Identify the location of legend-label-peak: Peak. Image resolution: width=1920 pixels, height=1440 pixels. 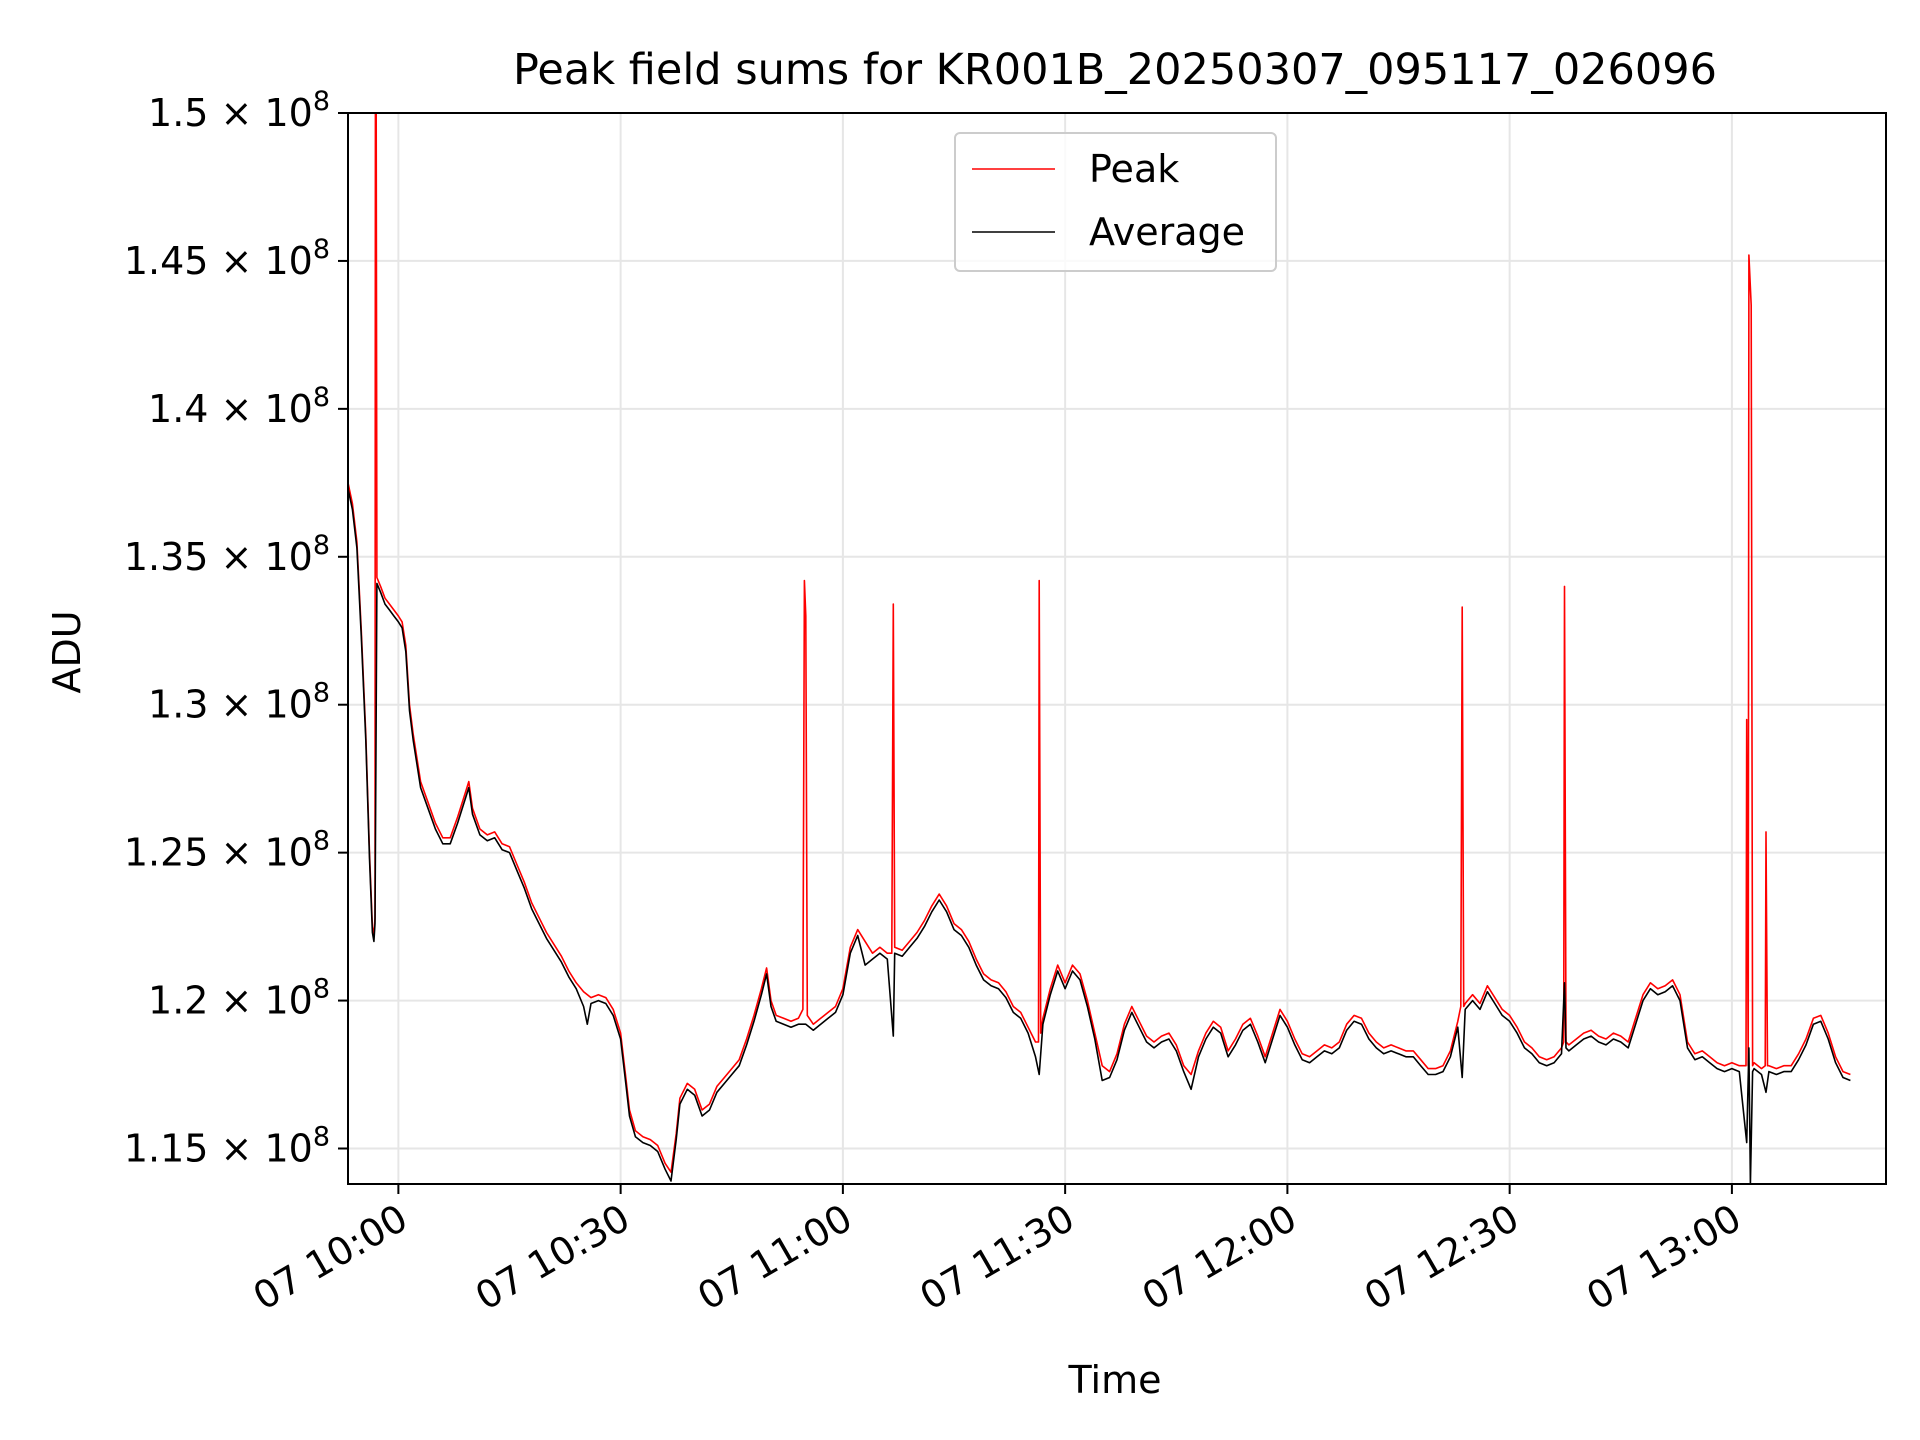
(1134, 169).